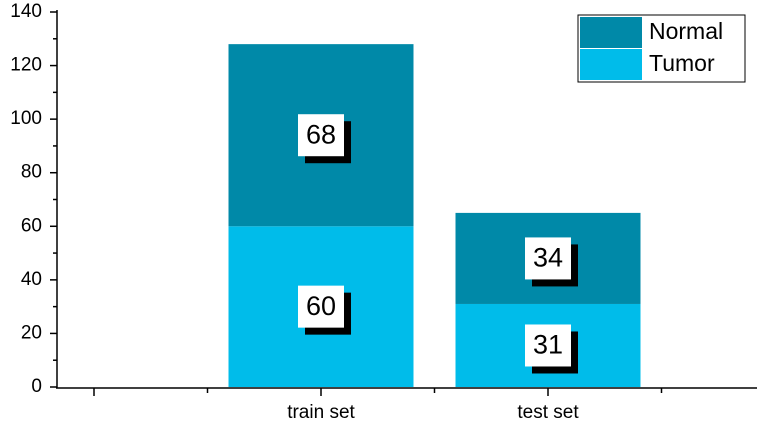  I want to click on y-tick-label: 100, so click(26, 118).